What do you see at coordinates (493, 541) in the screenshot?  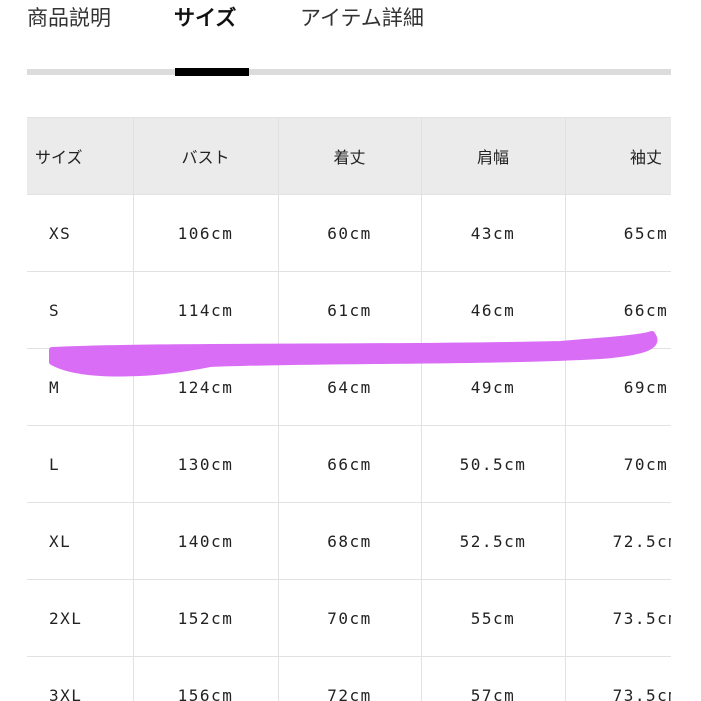 I see `measurement-cell: 52.5cm` at bounding box center [493, 541].